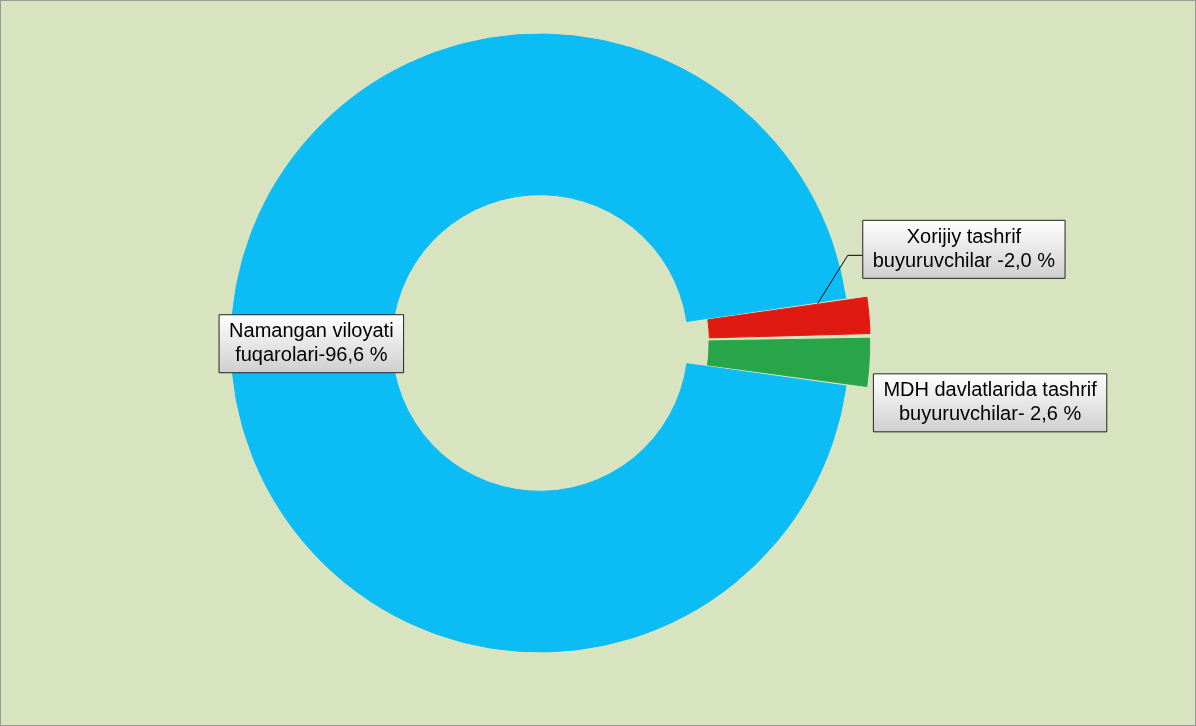 The width and height of the screenshot is (1196, 726). I want to click on slice-label: Xorijiy tashrif buyuruvchilar -2,0 %, so click(964, 247).